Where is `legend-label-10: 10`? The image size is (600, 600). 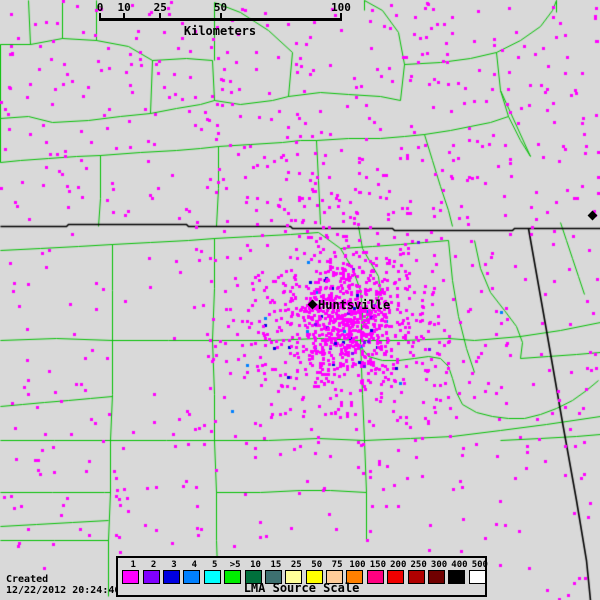
legend-label-10: 10 is located at coordinates (255, 565).